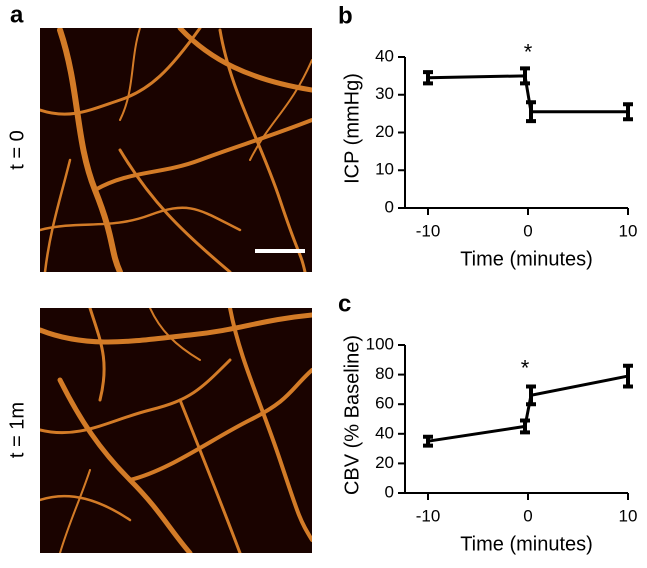 This screenshot has height=568, width=647. Describe the element at coordinates (352, 415) in the screenshot. I see `y-axis-label: CBV (% Baseline)` at that location.